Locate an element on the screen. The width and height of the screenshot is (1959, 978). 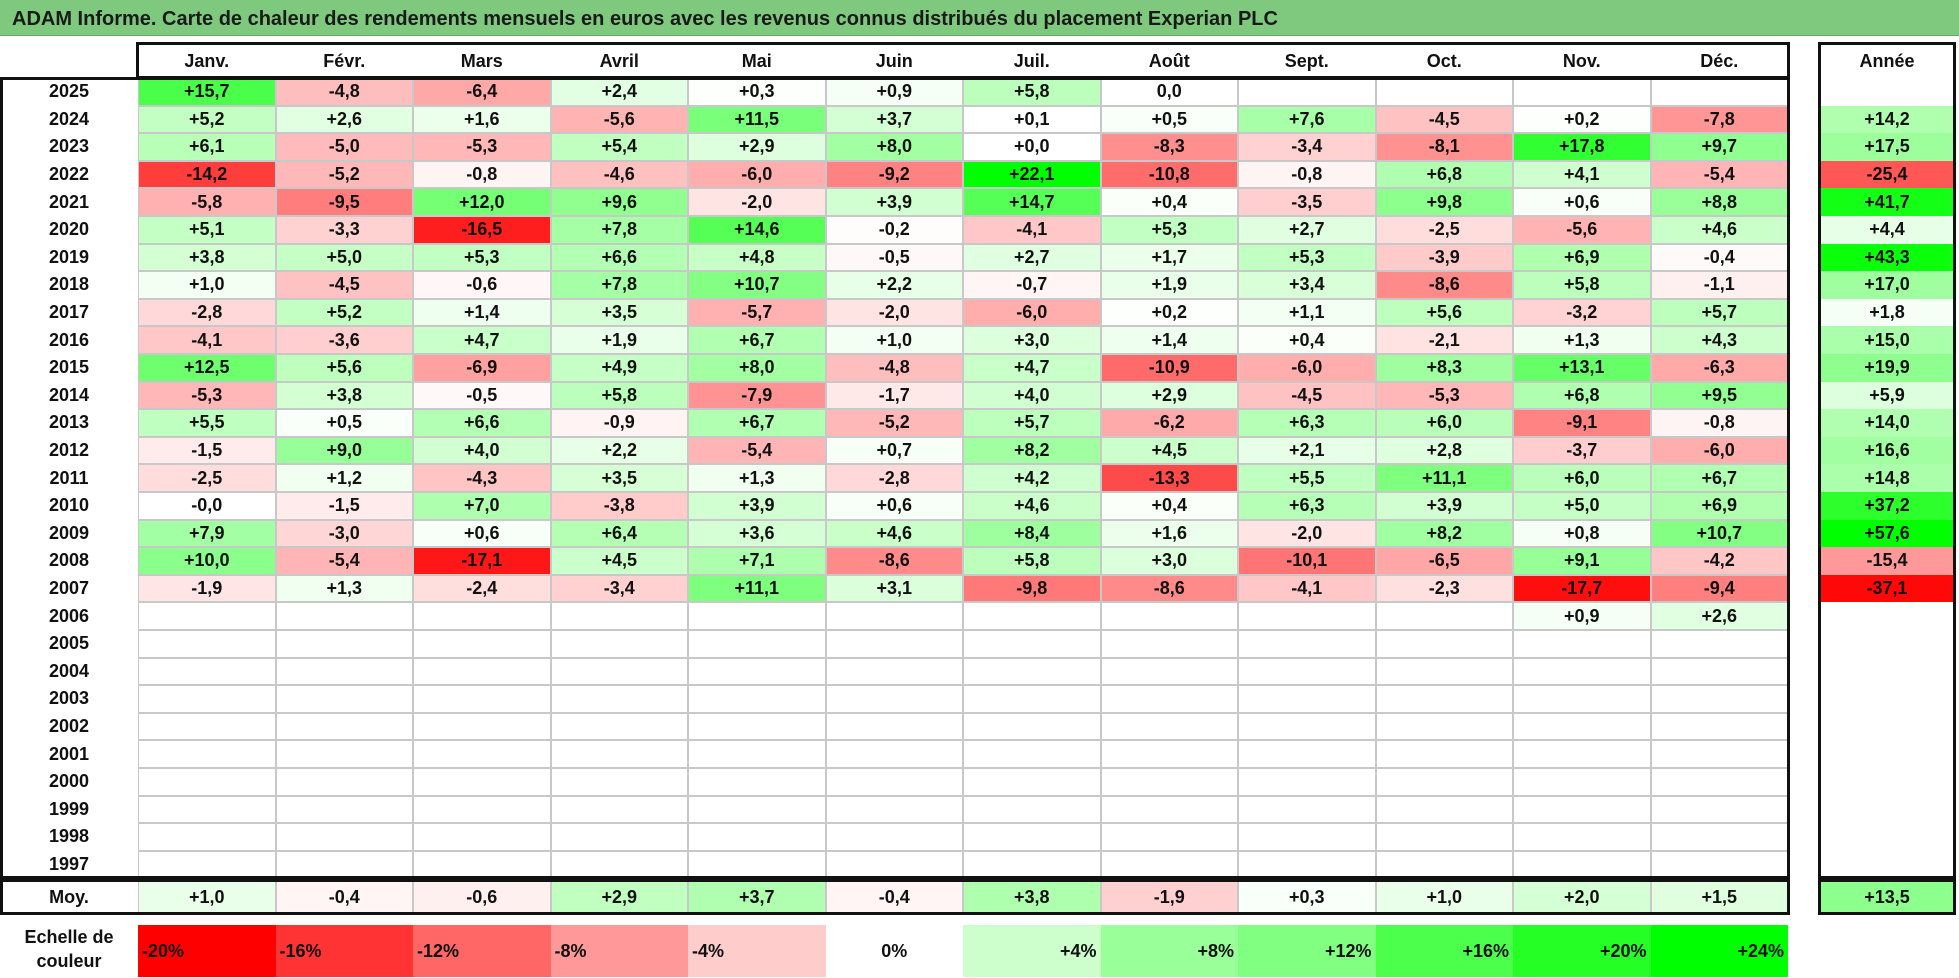
heatmap-cell: -2,1 is located at coordinates (1444, 340).